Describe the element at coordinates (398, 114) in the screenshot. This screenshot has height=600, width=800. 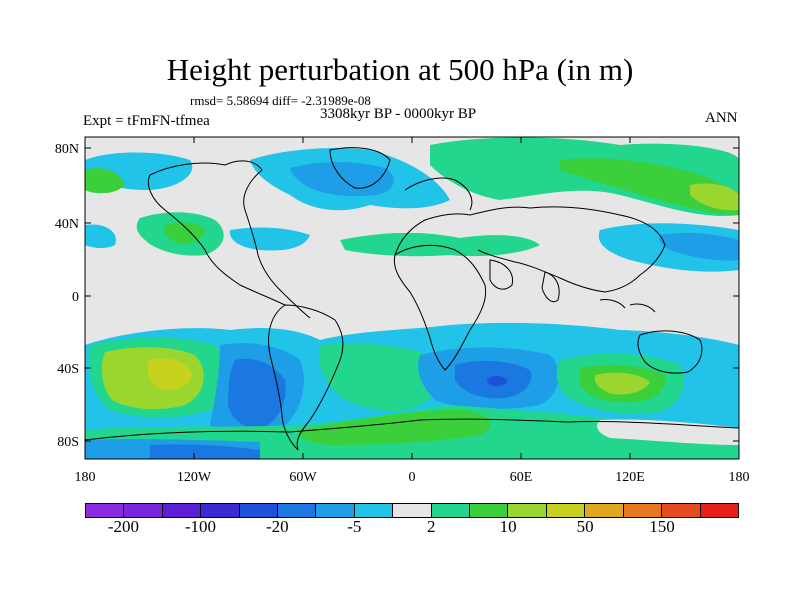
I see `time-period-label: 3308kyr BP - 0000kyr BP` at that location.